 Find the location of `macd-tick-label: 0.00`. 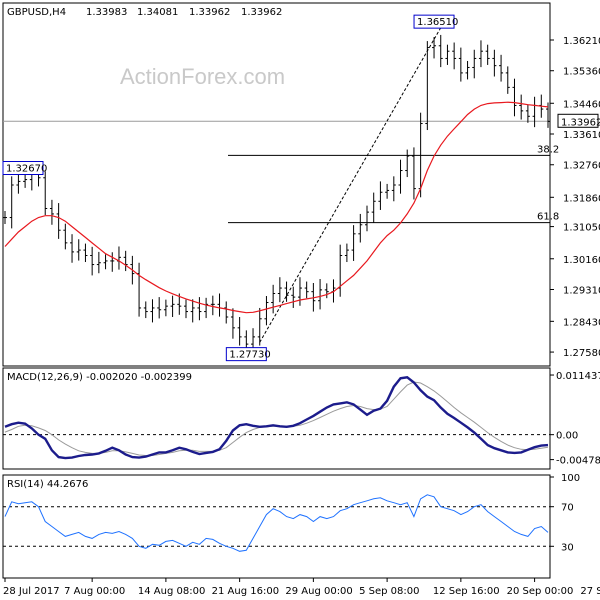

macd-tick-label: 0.00 is located at coordinates (567, 436).